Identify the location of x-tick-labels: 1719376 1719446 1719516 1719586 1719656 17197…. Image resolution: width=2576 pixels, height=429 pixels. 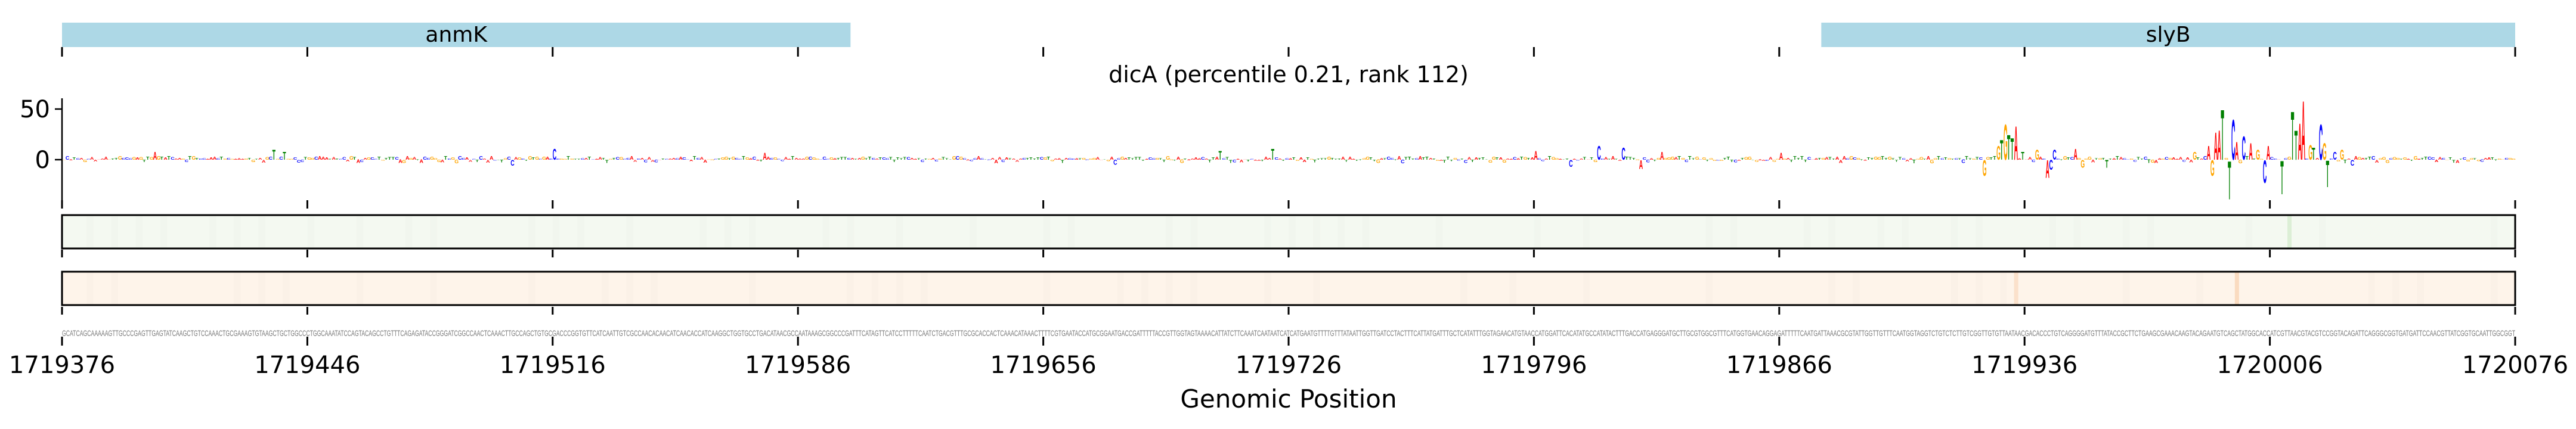
(1289, 365).